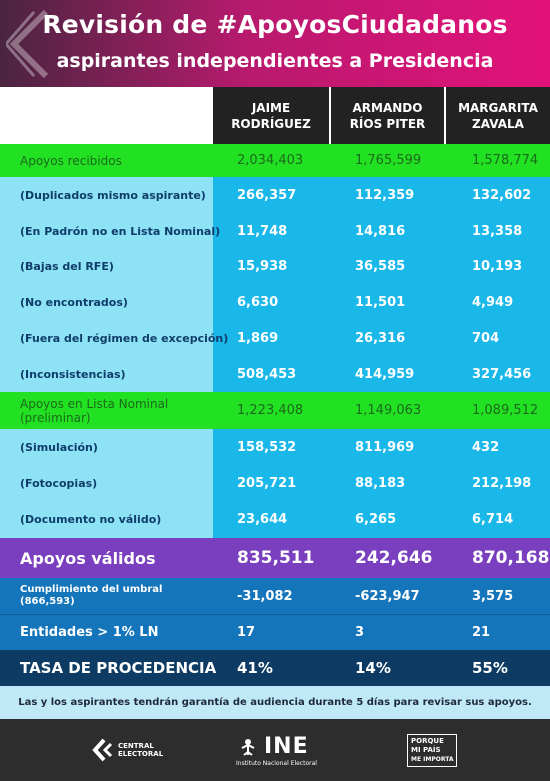 The image size is (550, 781). What do you see at coordinates (71, 160) in the screenshot?
I see `row-label: Apoyos recibidos` at bounding box center [71, 160].